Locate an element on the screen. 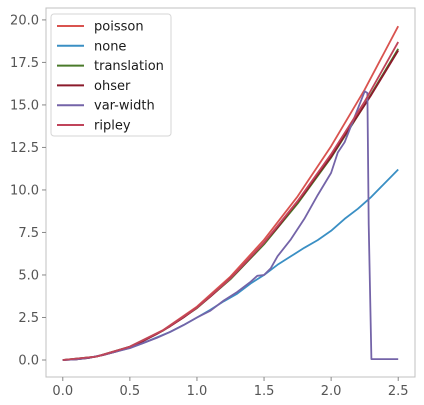 The image size is (424, 405). legend-label-var-width: var-width is located at coordinates (124, 106).